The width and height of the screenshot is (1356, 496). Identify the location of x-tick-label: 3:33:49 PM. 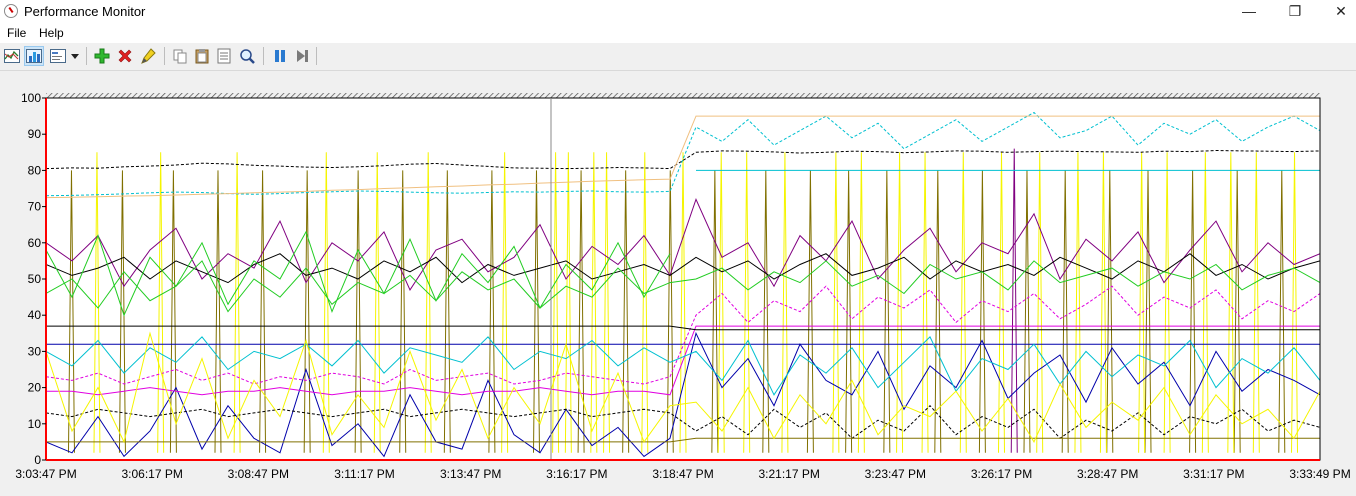
(1319, 474).